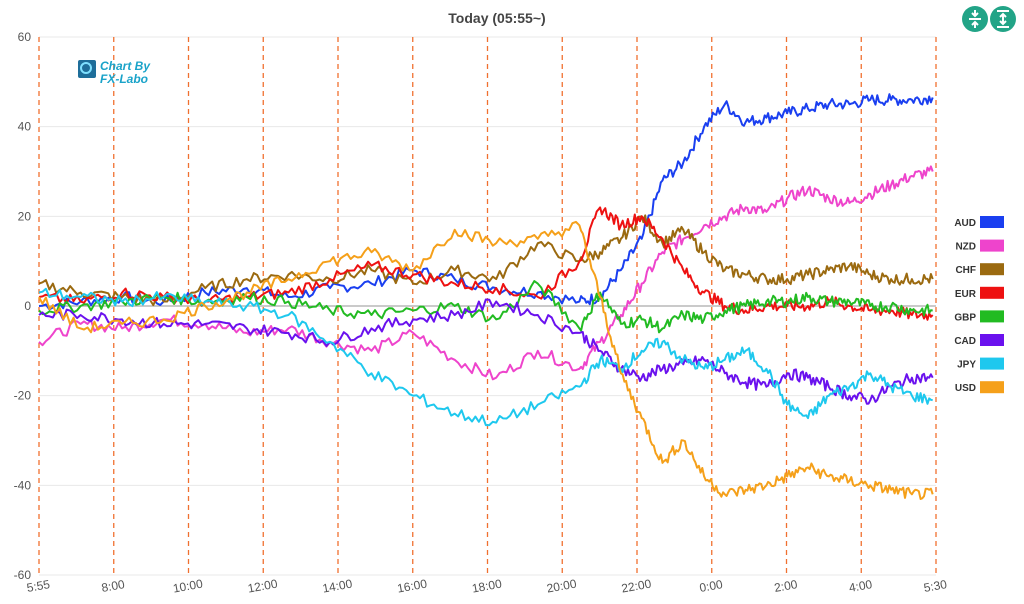 Image resolution: width=1024 pixels, height=604 pixels. I want to click on x-tick-label: 10:00, so click(188, 586).